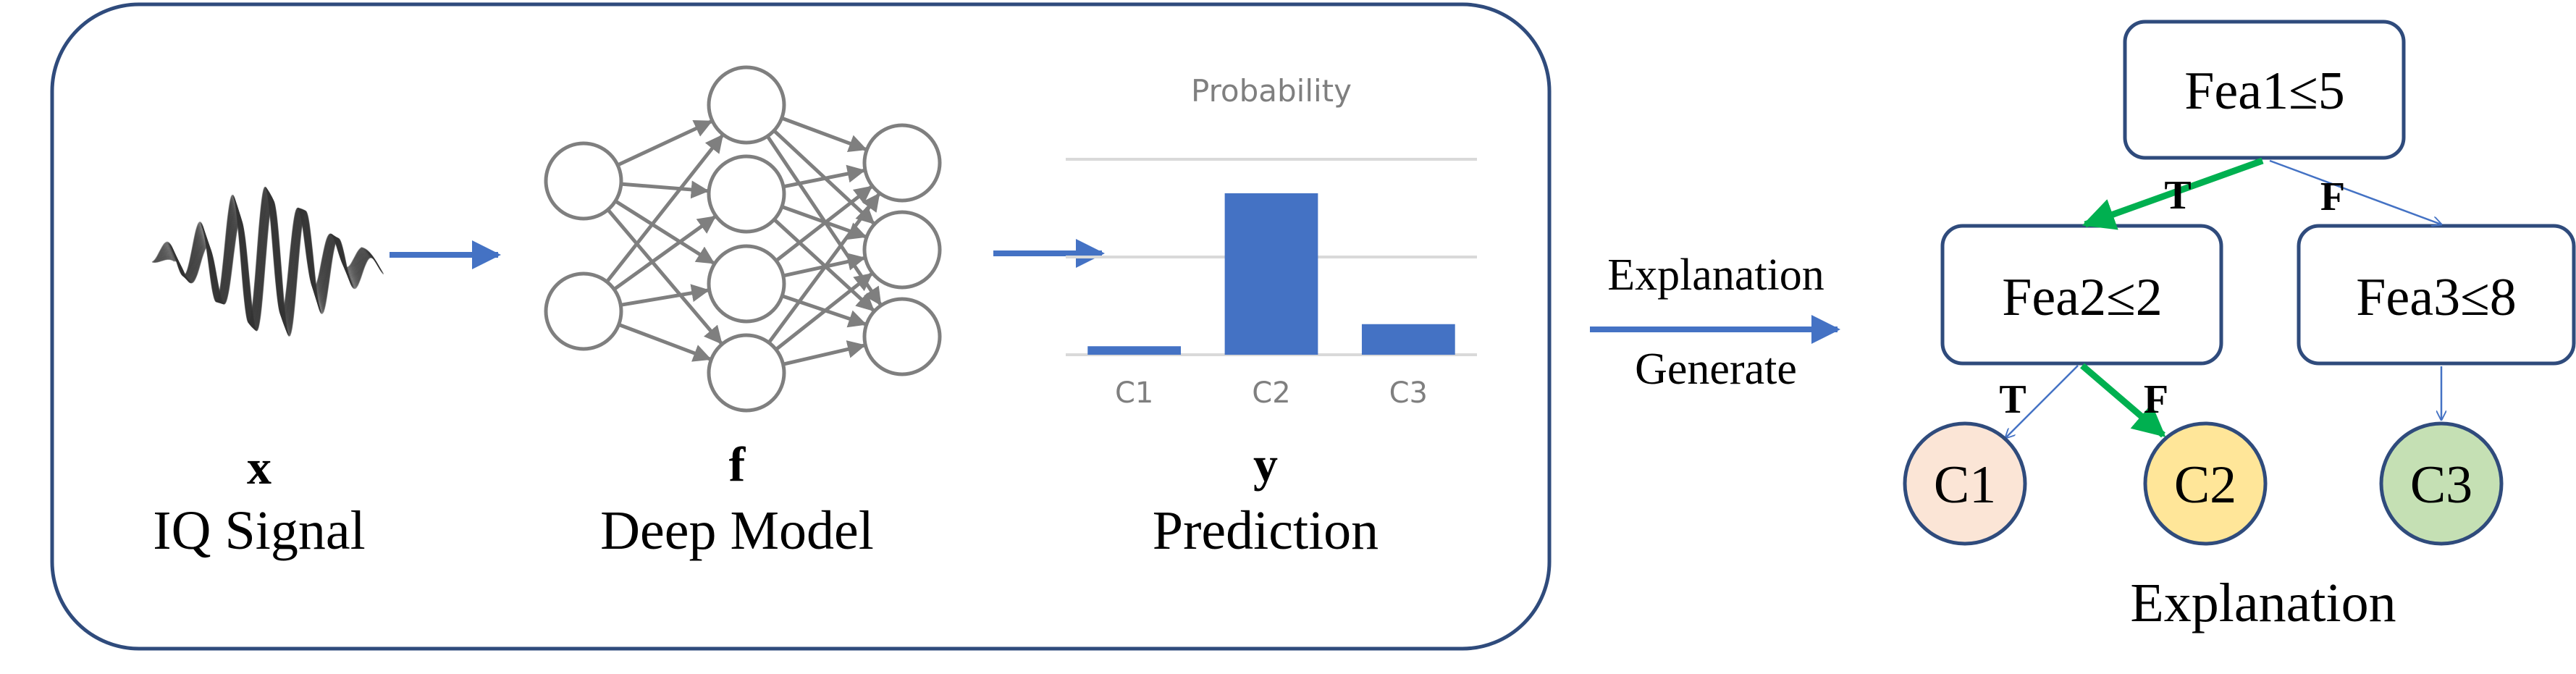 This screenshot has width=2576, height=674. Describe the element at coordinates (2332, 196) in the screenshot. I see `edge-label-root-right: F` at that location.